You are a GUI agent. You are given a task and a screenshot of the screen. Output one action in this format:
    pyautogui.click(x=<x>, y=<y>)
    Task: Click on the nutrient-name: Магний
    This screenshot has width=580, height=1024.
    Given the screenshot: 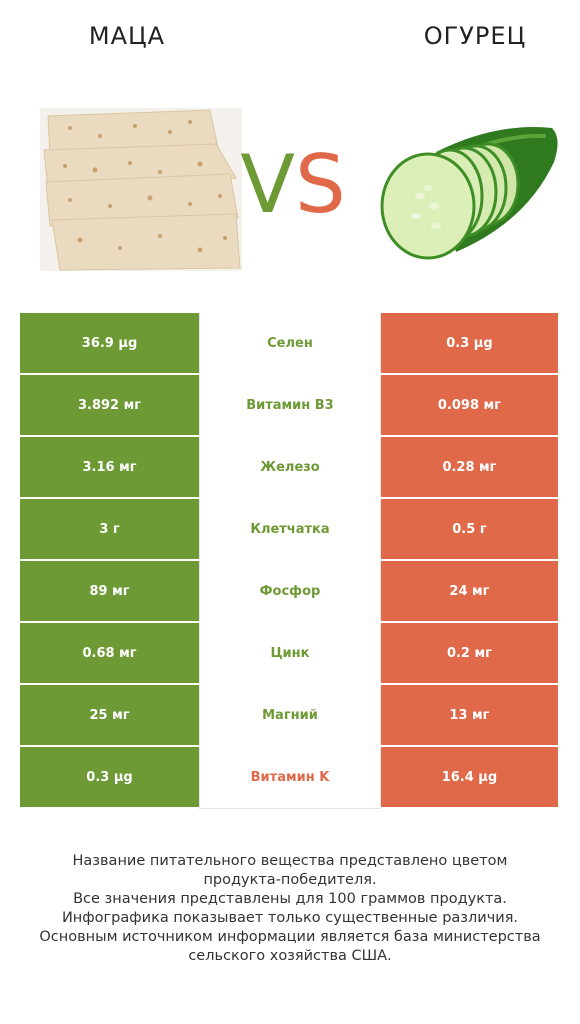 What is the action you would take?
    pyautogui.click(x=290, y=716)
    